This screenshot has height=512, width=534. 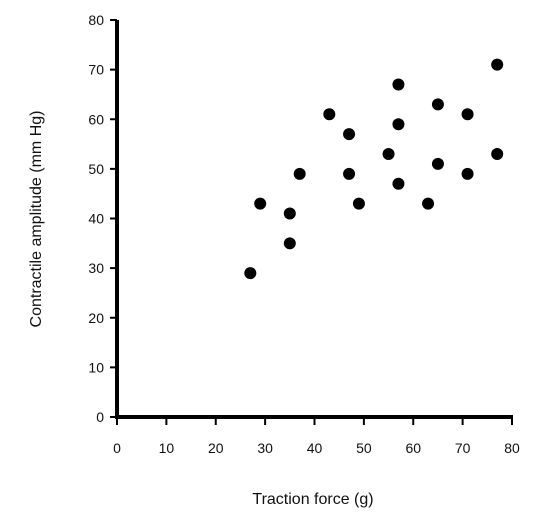 I want to click on x-tick-label: 10, so click(x=167, y=448).